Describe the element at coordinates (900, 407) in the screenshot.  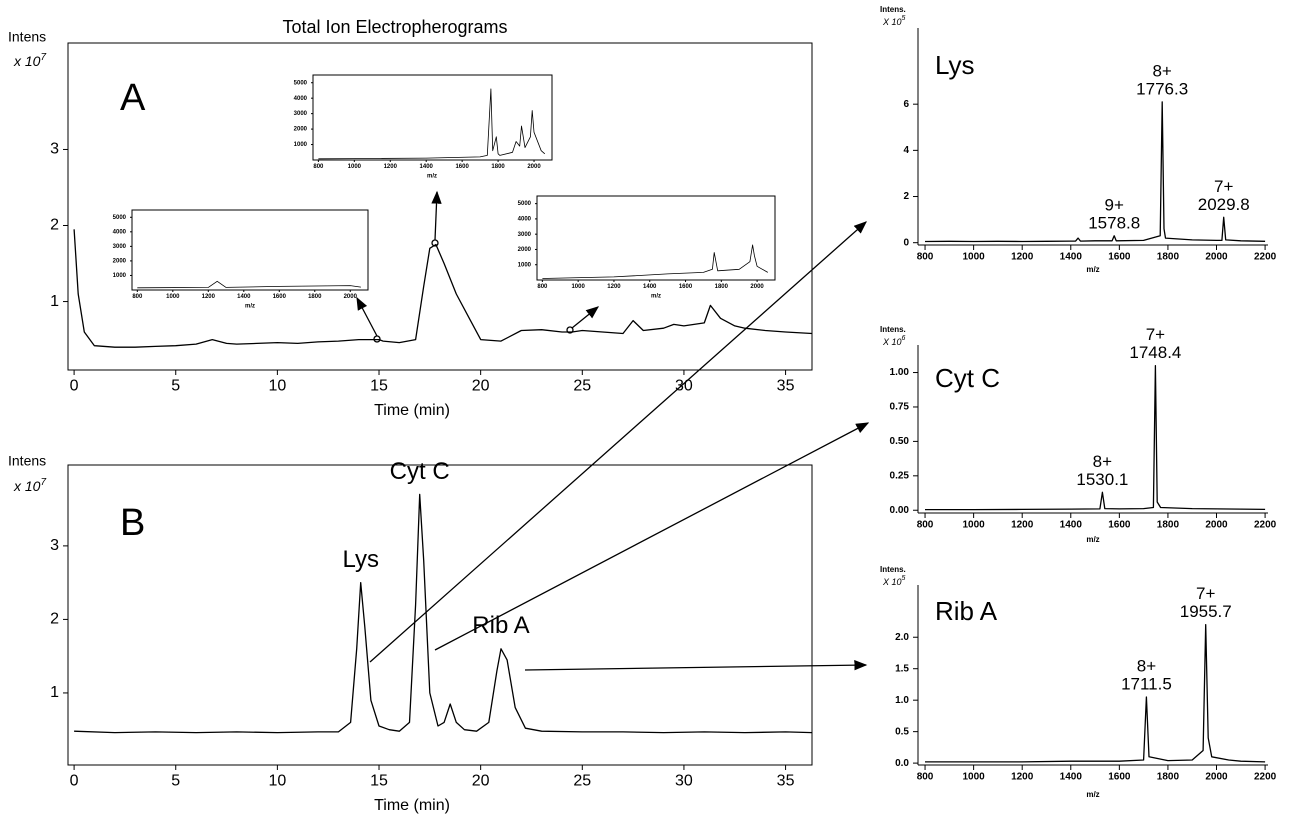
I see `y-tick-label: 0.75` at that location.